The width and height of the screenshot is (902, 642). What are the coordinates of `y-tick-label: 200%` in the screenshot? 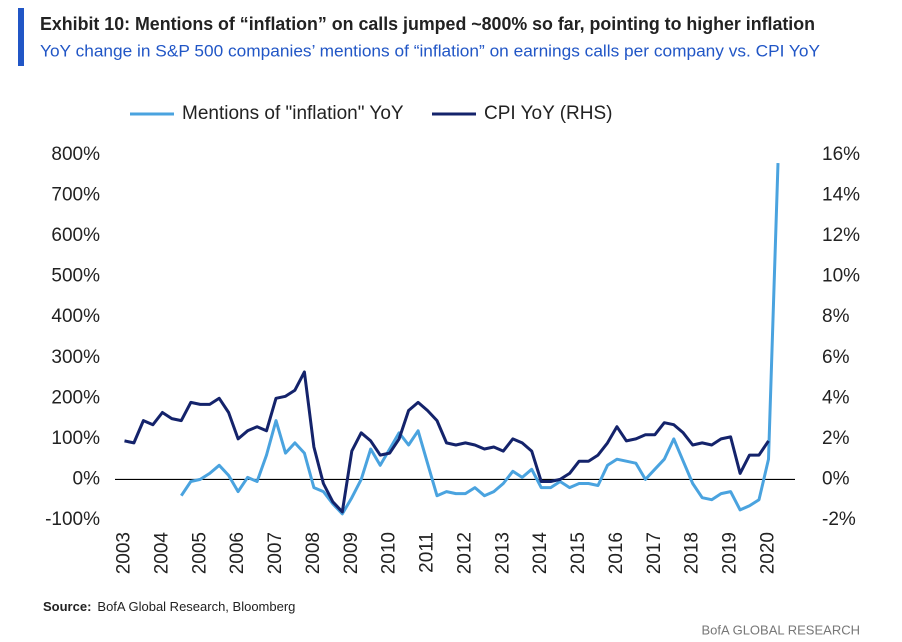 It's located at (75, 397).